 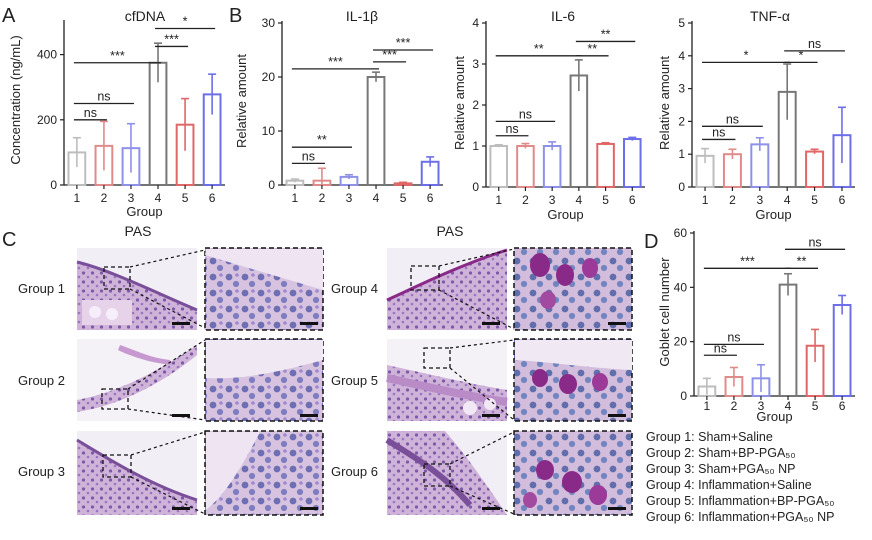 I want to click on group-5-label: Group 5, so click(x=354, y=380).